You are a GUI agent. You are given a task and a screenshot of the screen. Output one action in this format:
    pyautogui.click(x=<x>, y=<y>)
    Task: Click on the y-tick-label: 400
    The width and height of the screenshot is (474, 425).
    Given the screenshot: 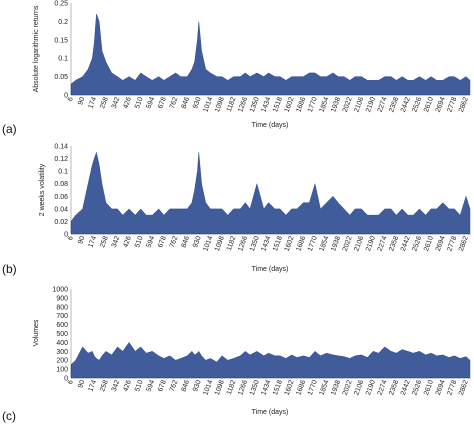 What is the action you would take?
    pyautogui.click(x=62, y=343)
    